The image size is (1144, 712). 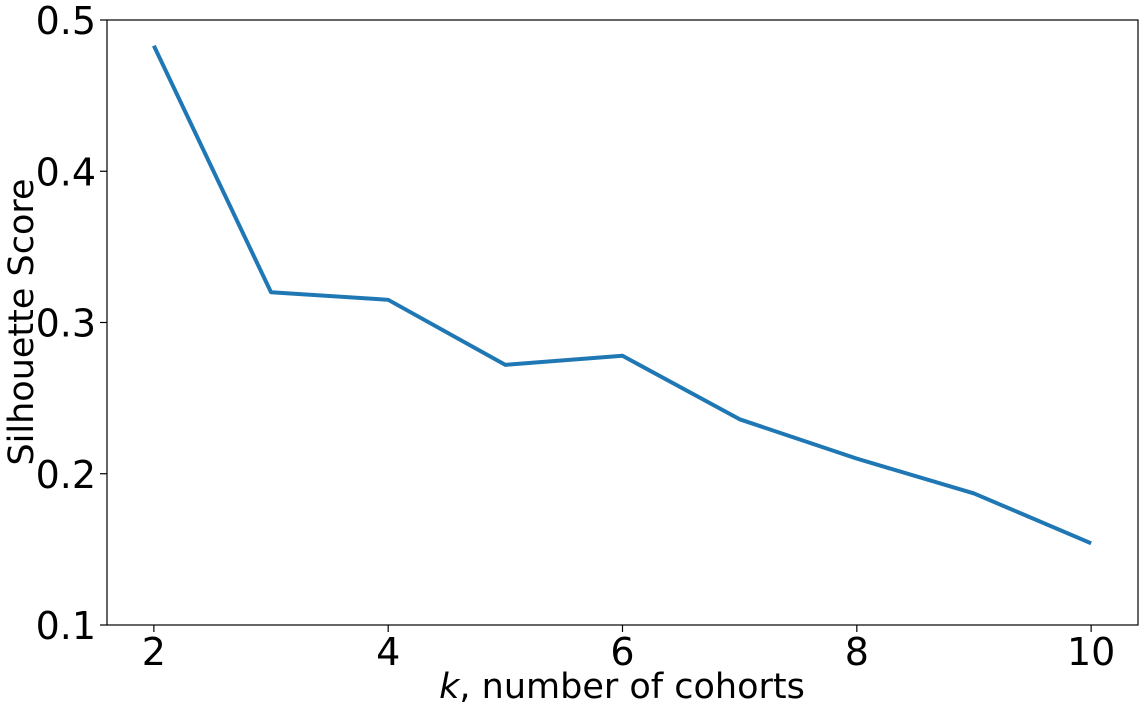 I want to click on y-tick-label: 0.1, so click(x=66, y=626).